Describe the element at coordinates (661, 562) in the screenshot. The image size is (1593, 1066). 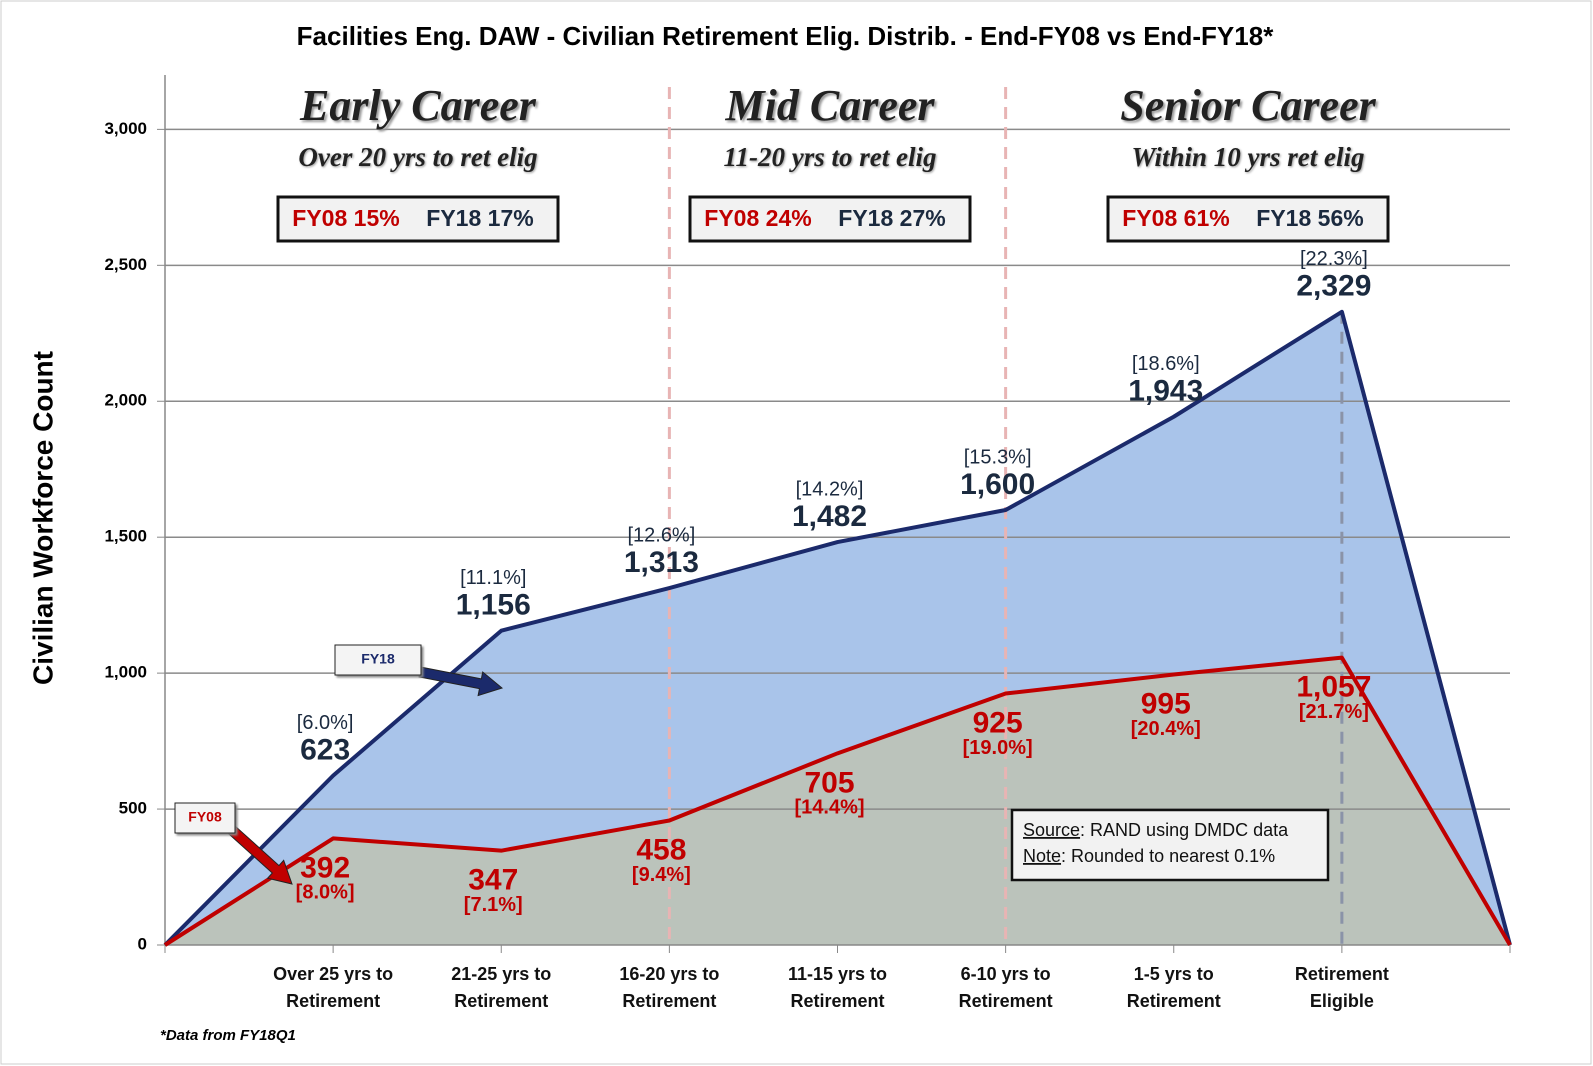
I see `value-label: 1,313` at that location.